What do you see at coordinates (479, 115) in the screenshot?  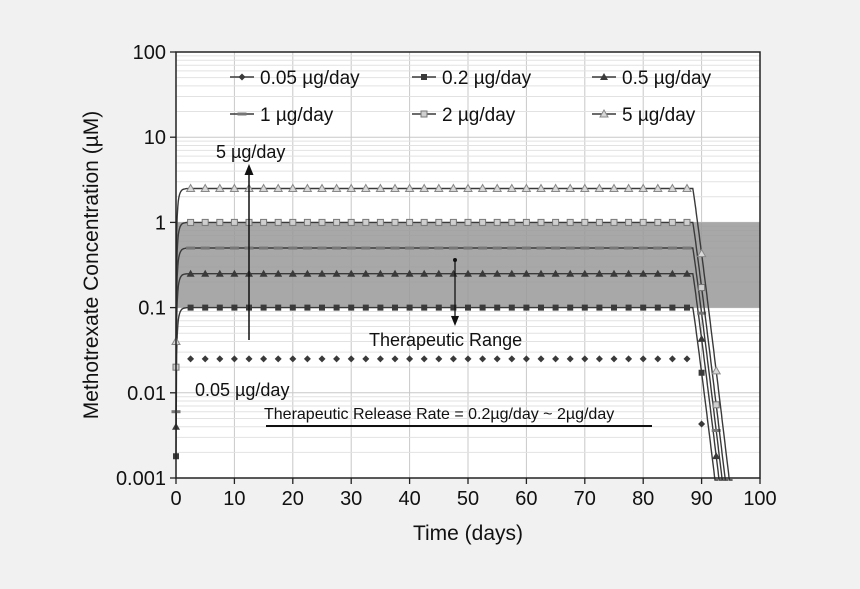 I see `legend-label: 2 µg/day` at bounding box center [479, 115].